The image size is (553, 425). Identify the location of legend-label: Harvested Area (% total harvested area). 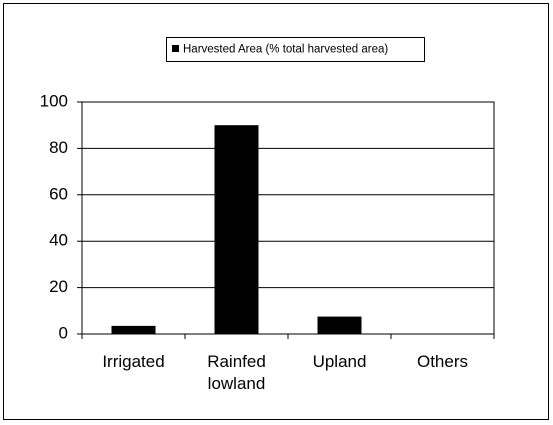
(285, 50).